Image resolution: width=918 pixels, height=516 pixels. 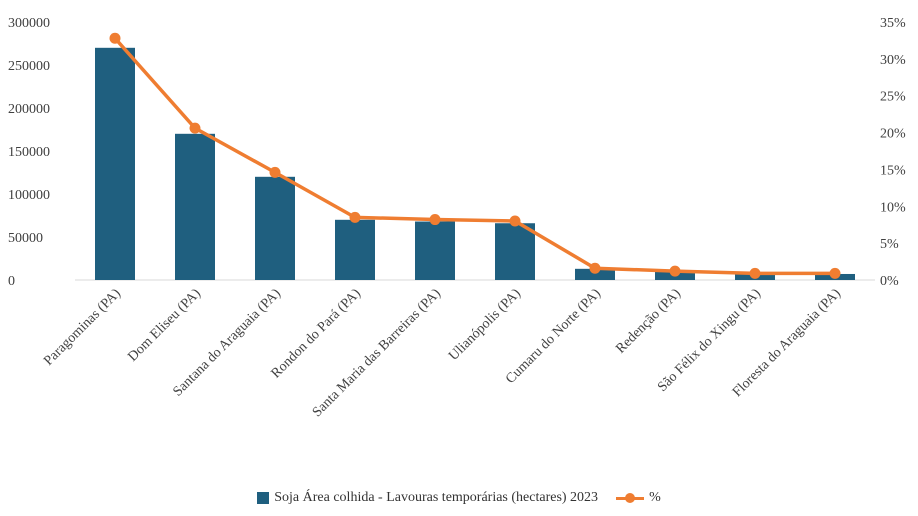 What do you see at coordinates (377, 353) in the screenshot?
I see `category-label: Santa Maria das Barreiras (PA)` at bounding box center [377, 353].